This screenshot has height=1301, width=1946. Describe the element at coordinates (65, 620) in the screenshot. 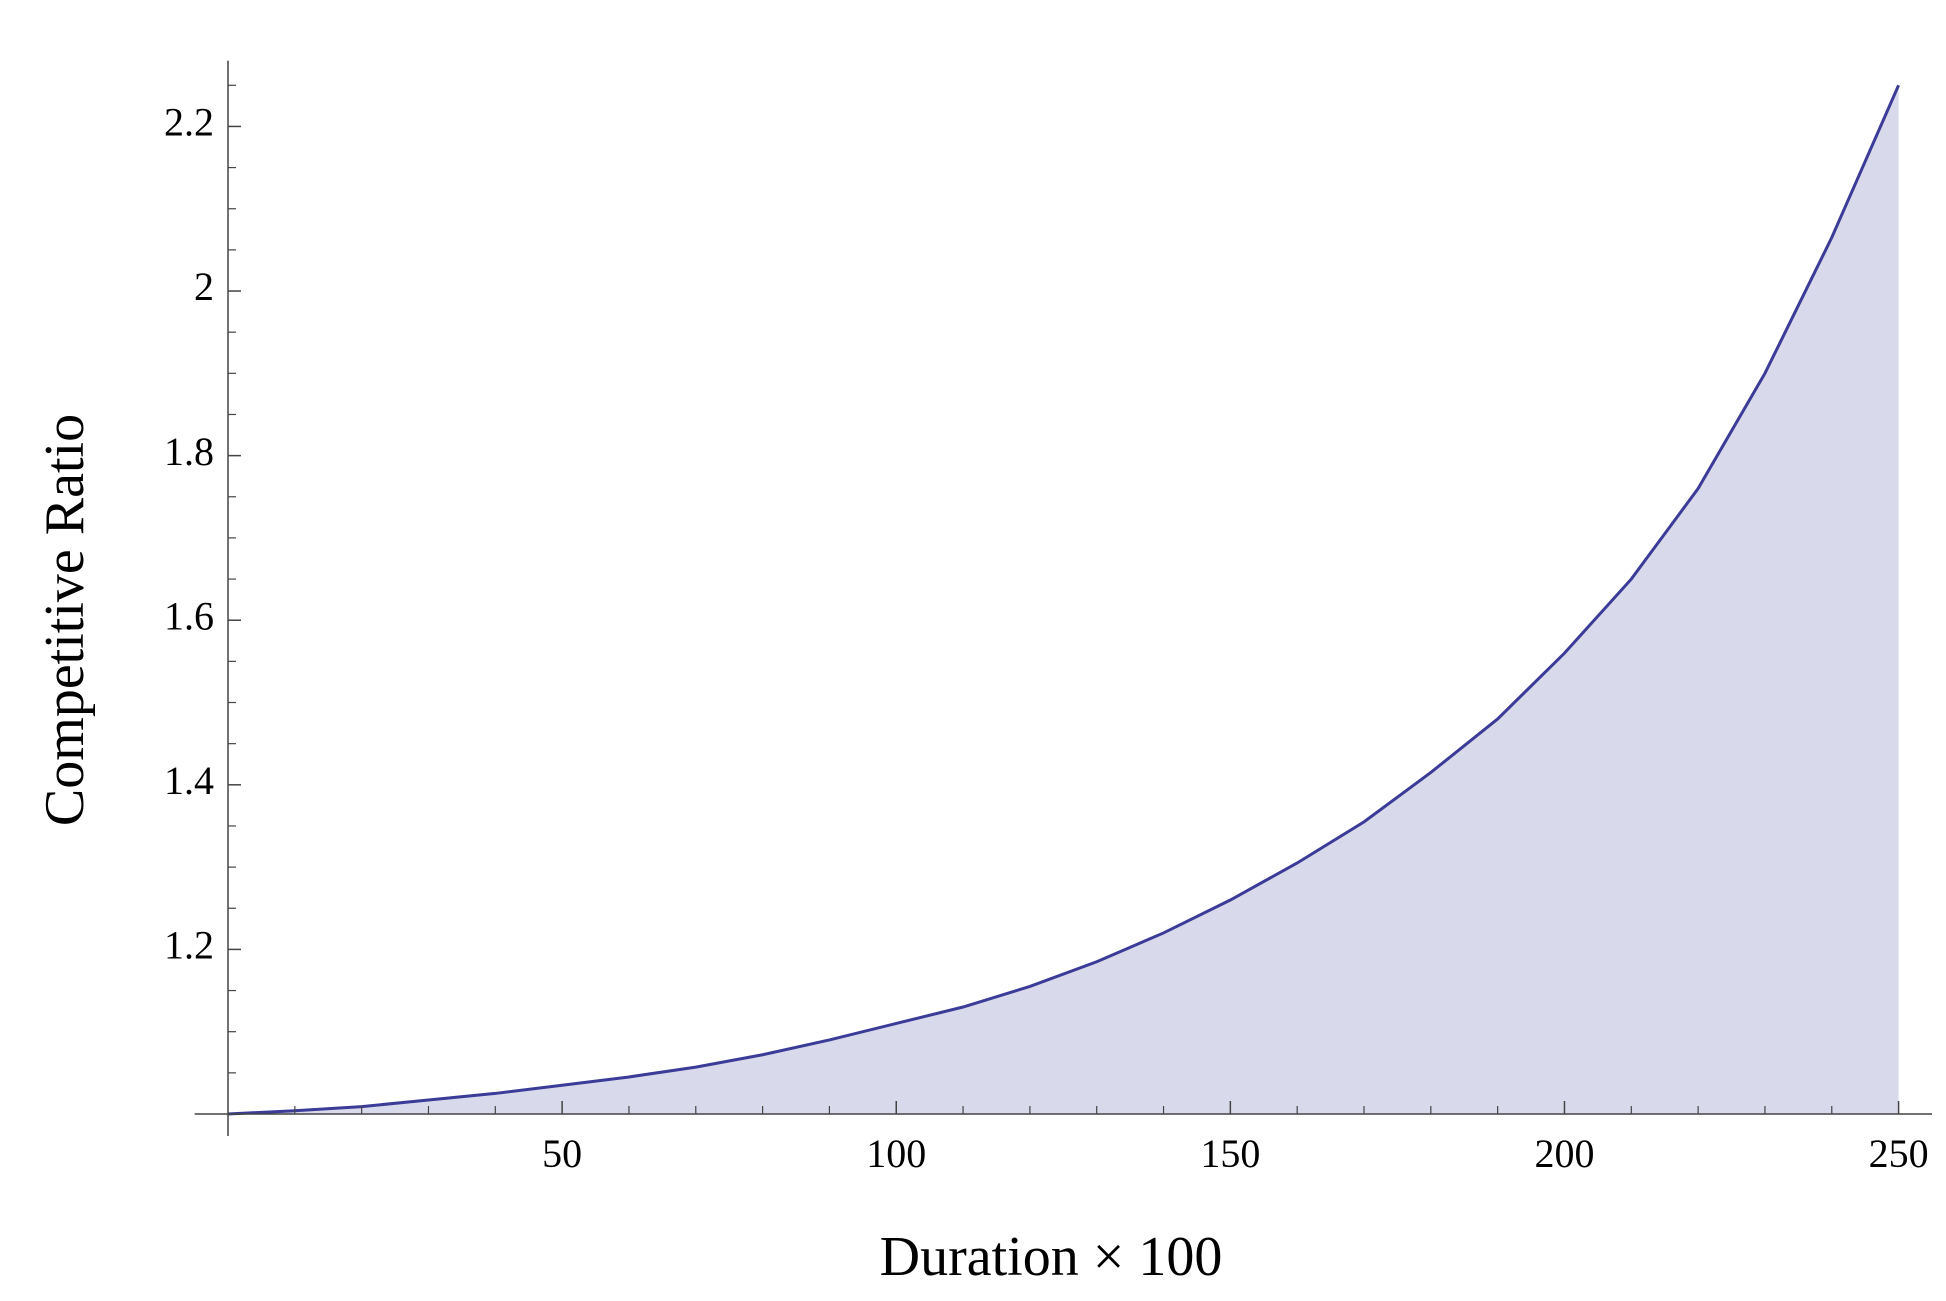

I see `y-axis-title: Competitive Ratio` at that location.